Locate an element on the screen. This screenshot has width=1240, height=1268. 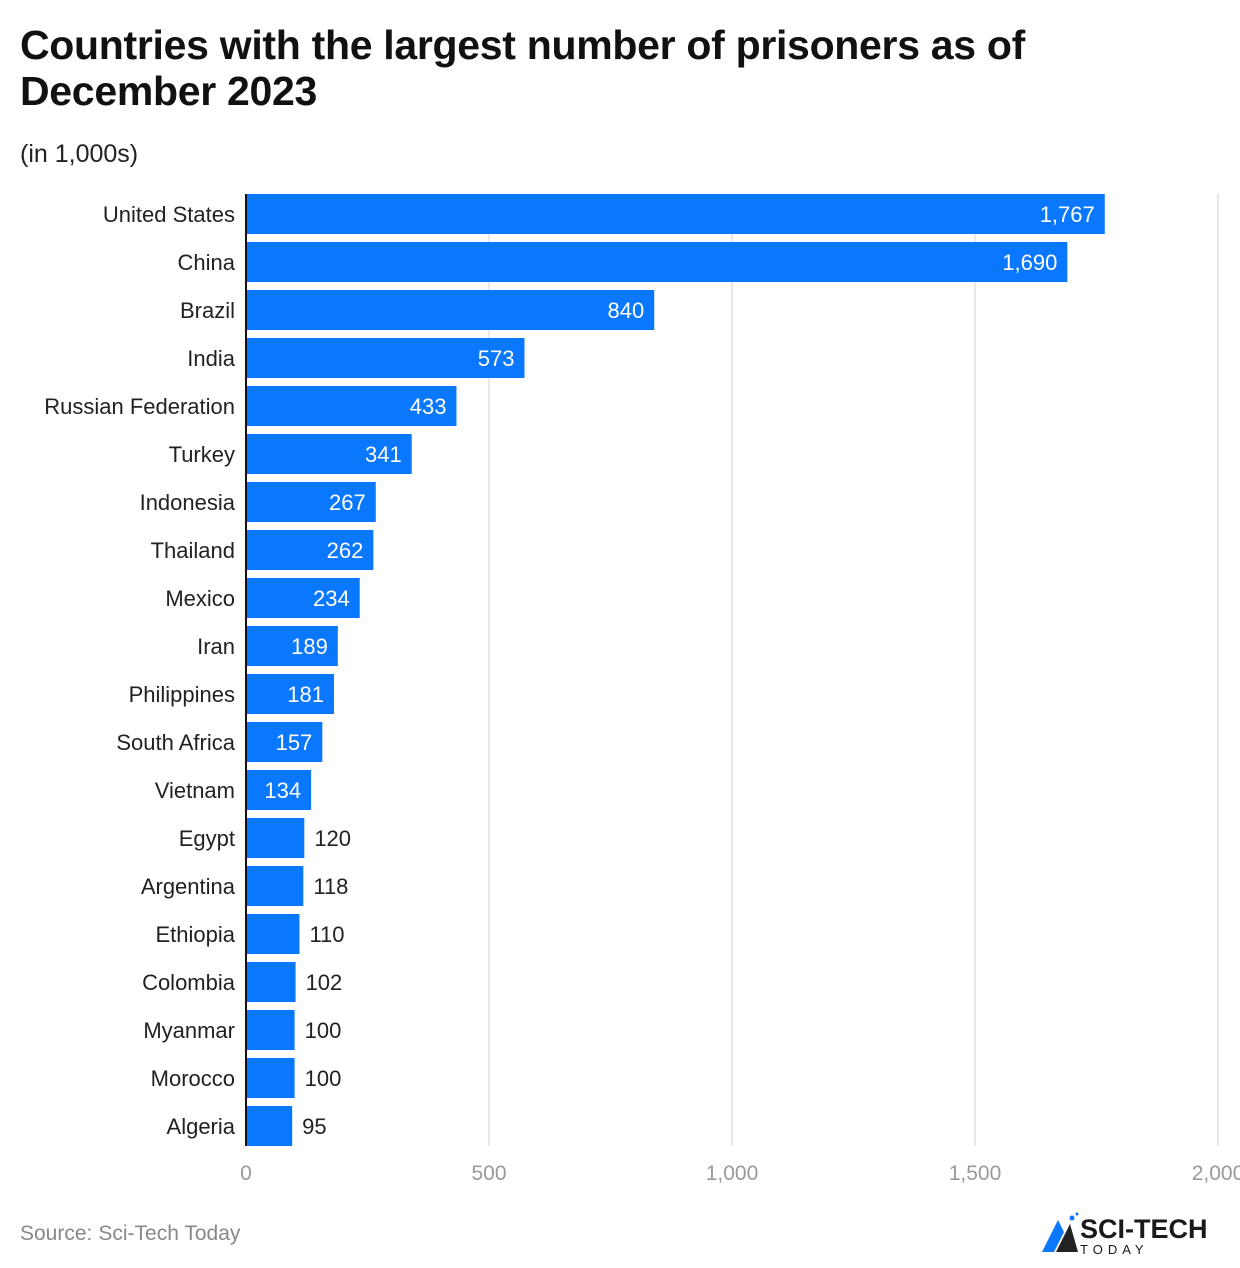
category-label: Vietnam is located at coordinates (195, 790).